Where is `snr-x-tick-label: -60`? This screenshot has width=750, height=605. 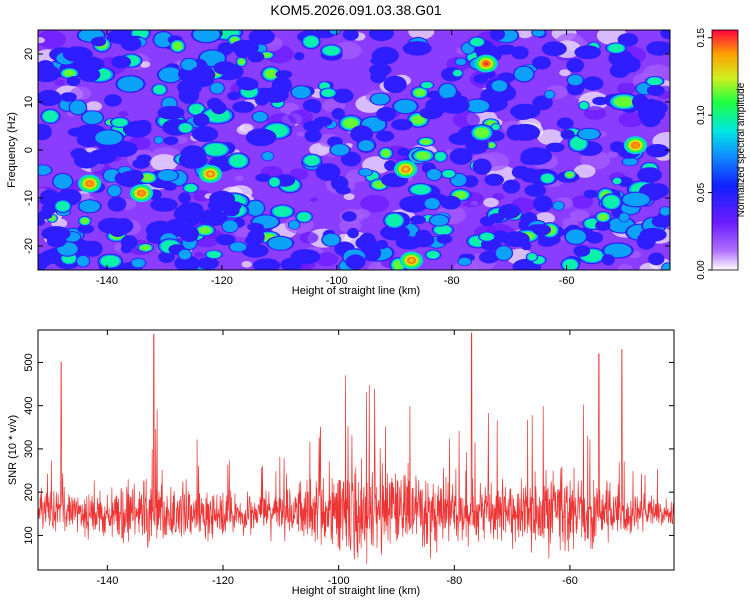 snr-x-tick-label: -60 is located at coordinates (570, 581).